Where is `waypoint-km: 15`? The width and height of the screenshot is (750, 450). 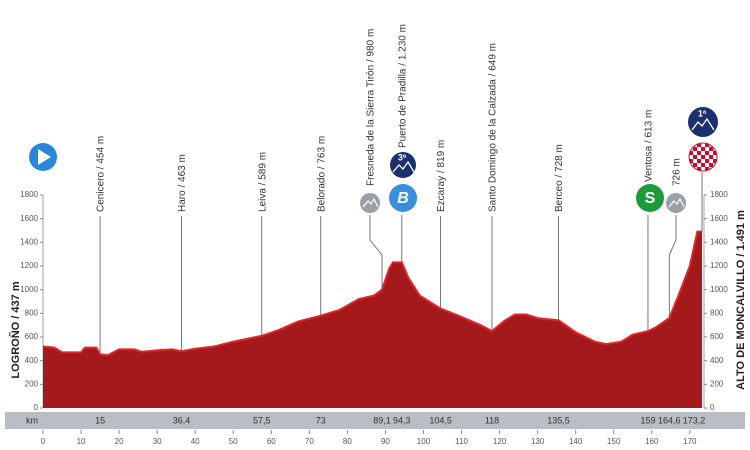
waypoint-km: 15 is located at coordinates (100, 420).